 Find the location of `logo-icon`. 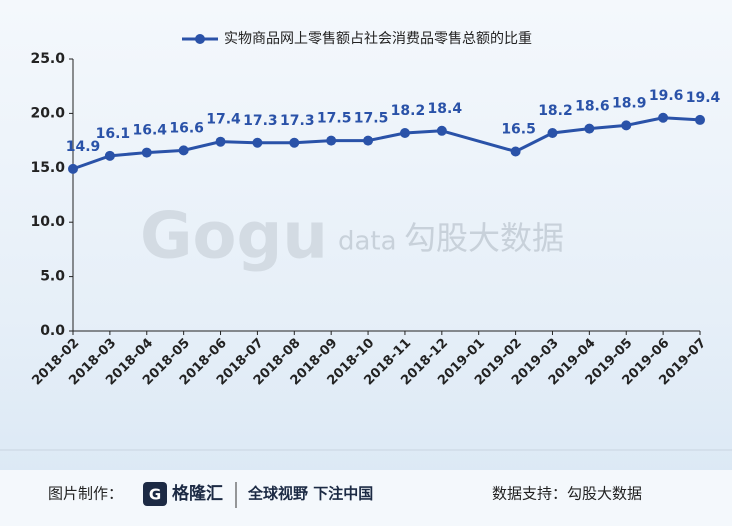

logo-icon is located at coordinates (155, 494).